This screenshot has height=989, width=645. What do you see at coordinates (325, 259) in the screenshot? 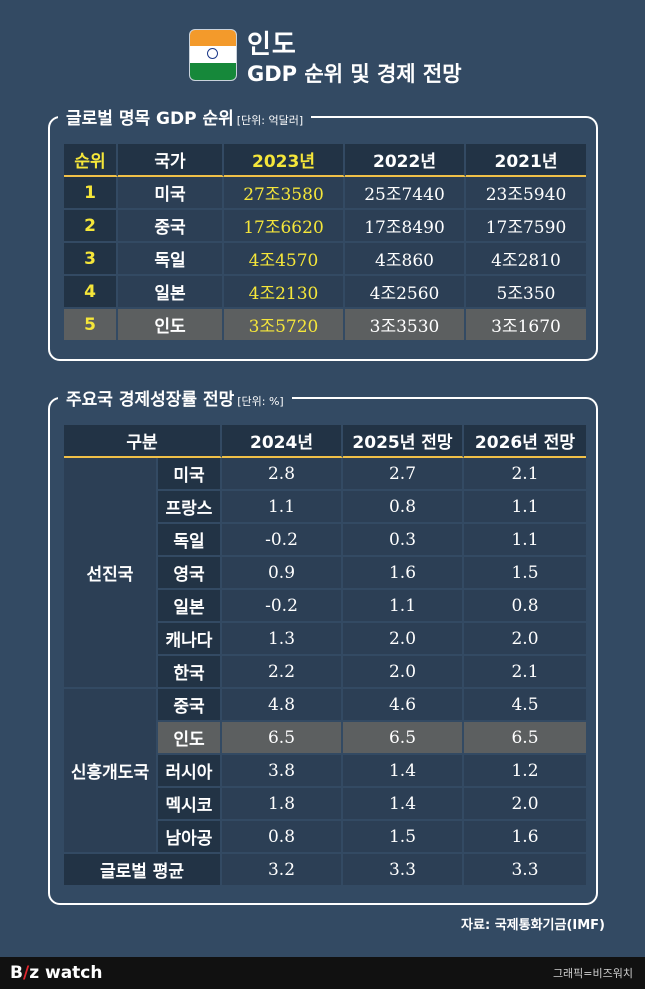
I see `table-row: 3 독일 4조4570 4조860 4조2810` at bounding box center [325, 259].